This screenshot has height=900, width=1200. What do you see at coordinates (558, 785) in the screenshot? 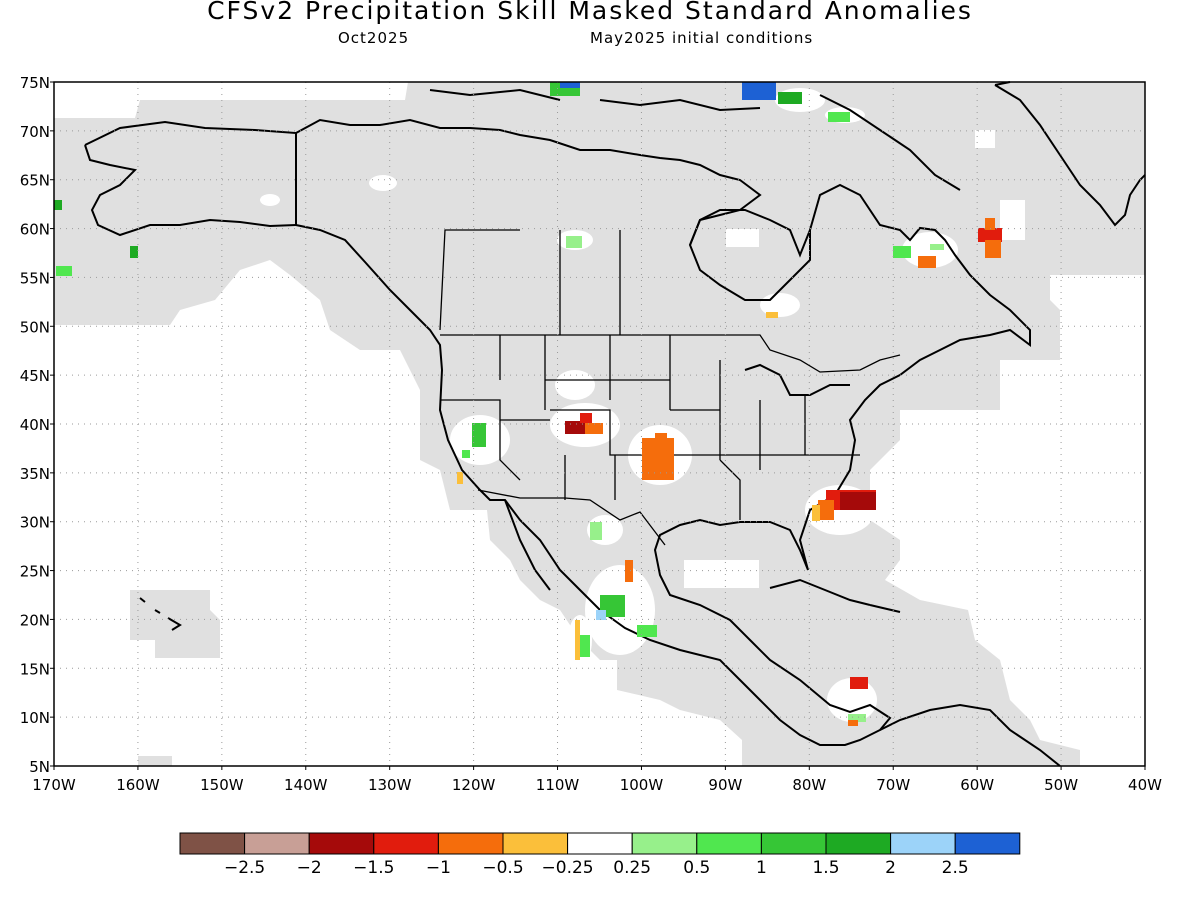
I see `lon-tick-label: 110W` at bounding box center [558, 785].